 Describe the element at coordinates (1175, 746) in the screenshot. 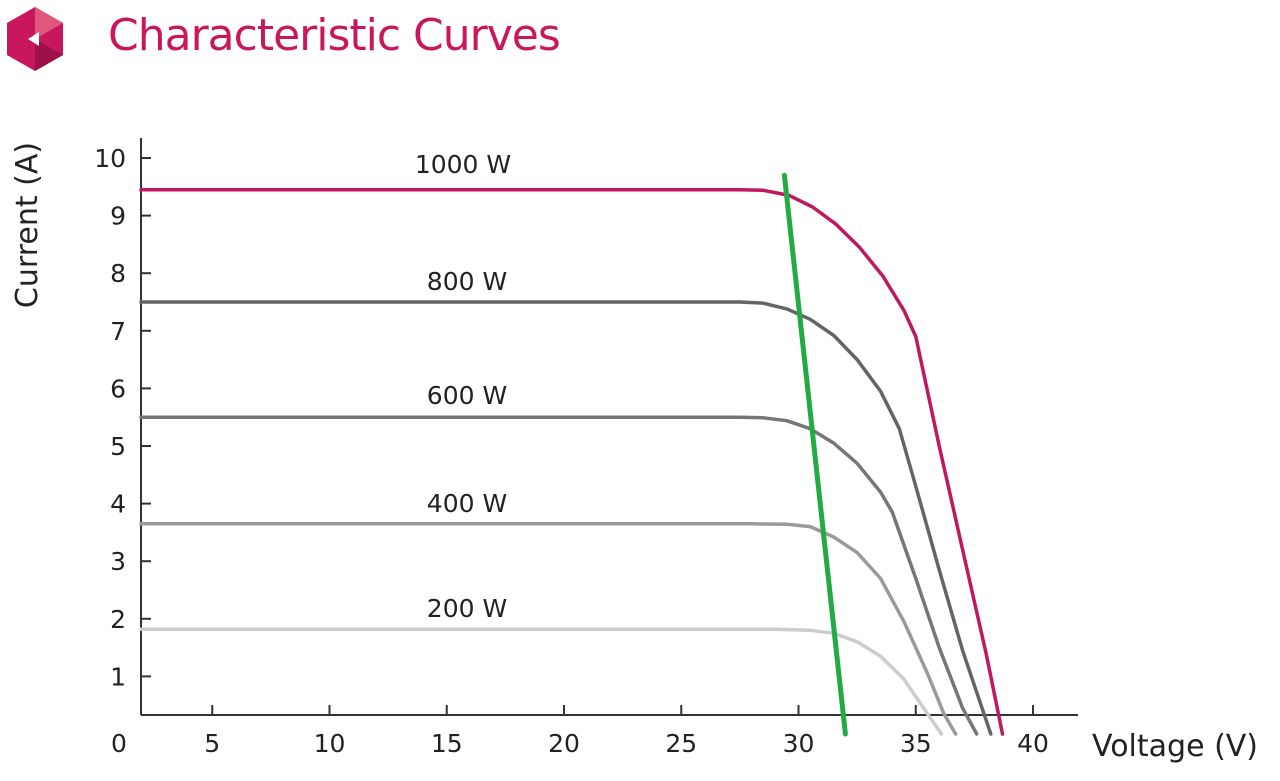

I see `x-axis-title: Voltage (V)` at that location.